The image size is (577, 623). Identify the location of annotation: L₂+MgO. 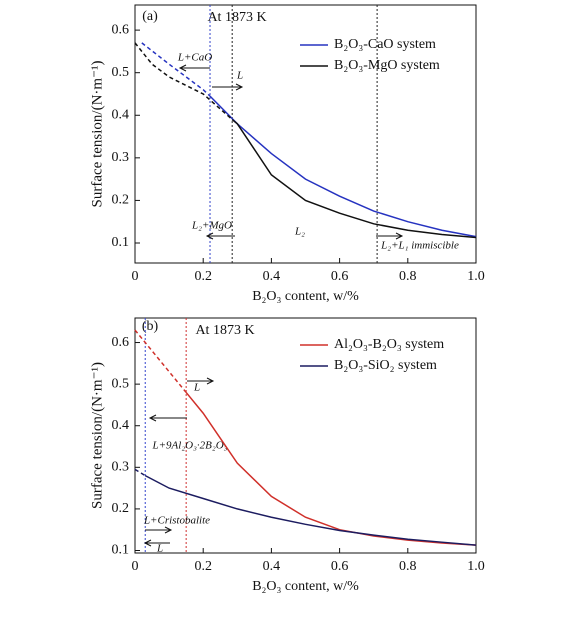
(211, 226).